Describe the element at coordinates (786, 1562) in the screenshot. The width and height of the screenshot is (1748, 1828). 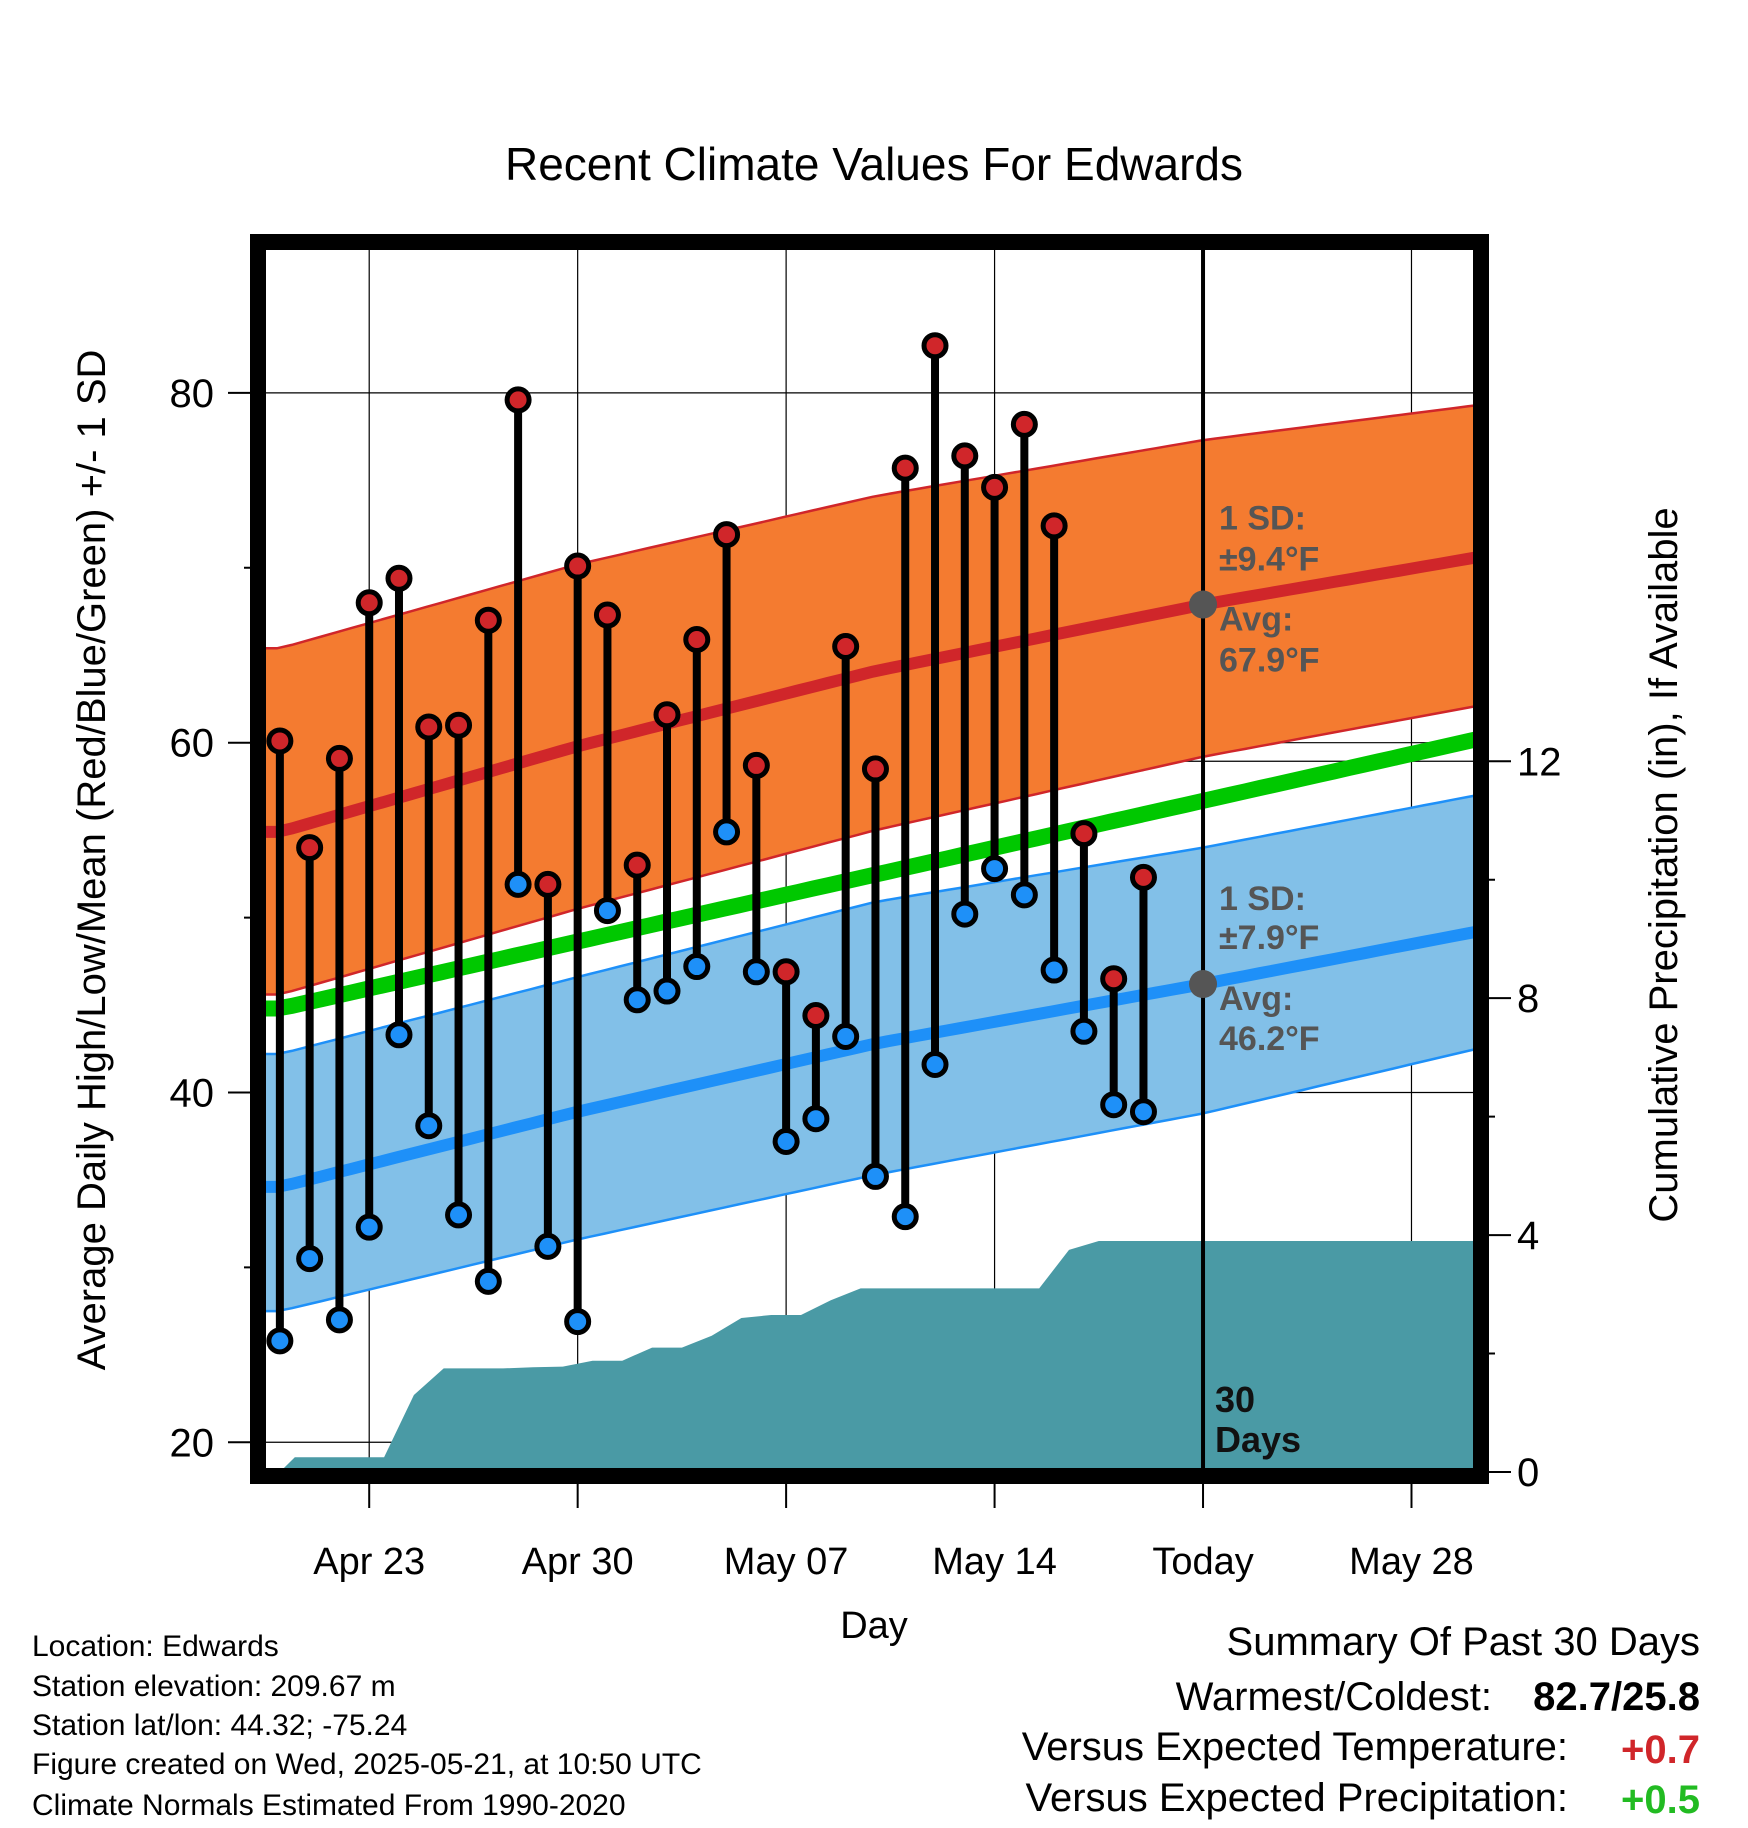
I see `x-tick-label: May 07` at that location.